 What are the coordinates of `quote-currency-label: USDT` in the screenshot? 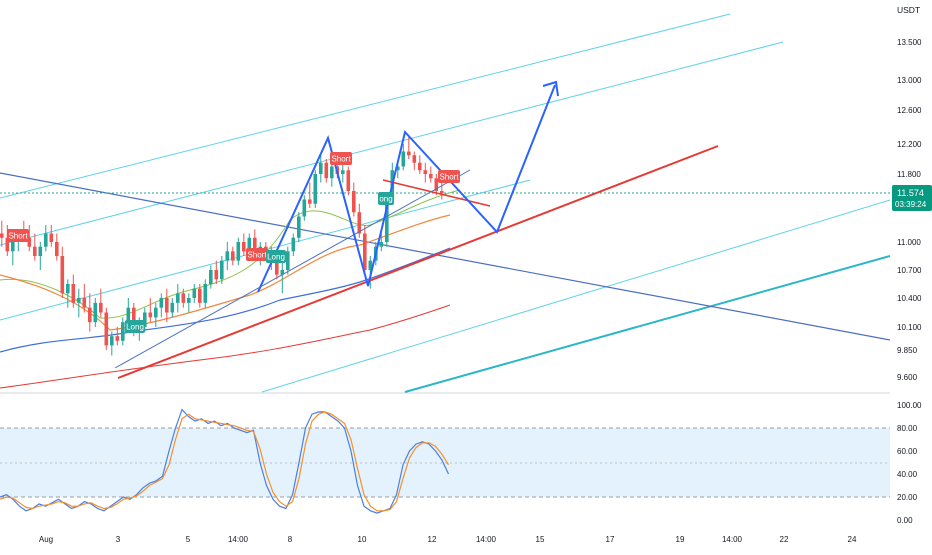 It's located at (908, 10).